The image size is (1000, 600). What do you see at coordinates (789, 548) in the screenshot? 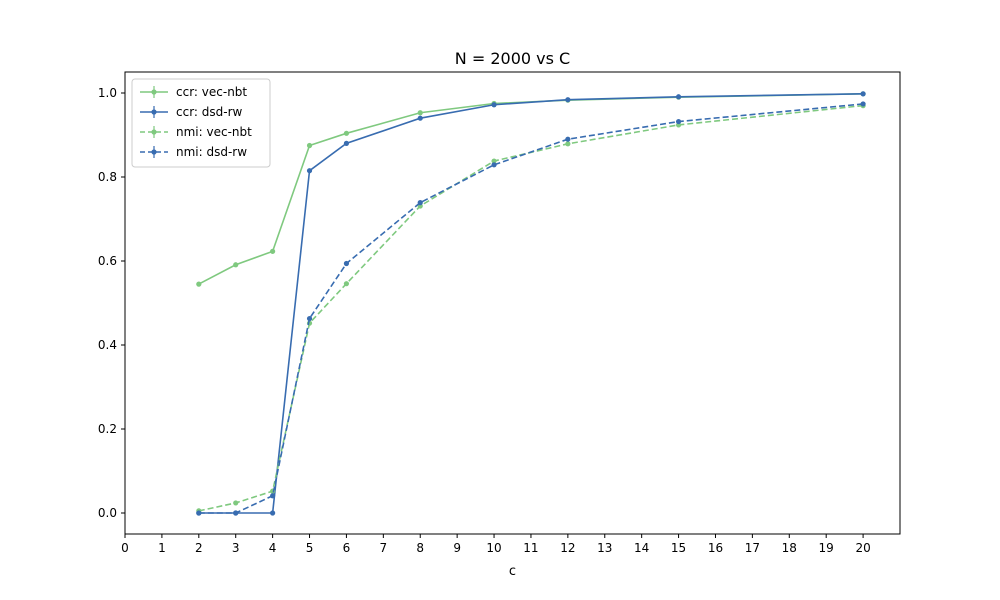
I see `x-tick-label: 18` at bounding box center [789, 548].